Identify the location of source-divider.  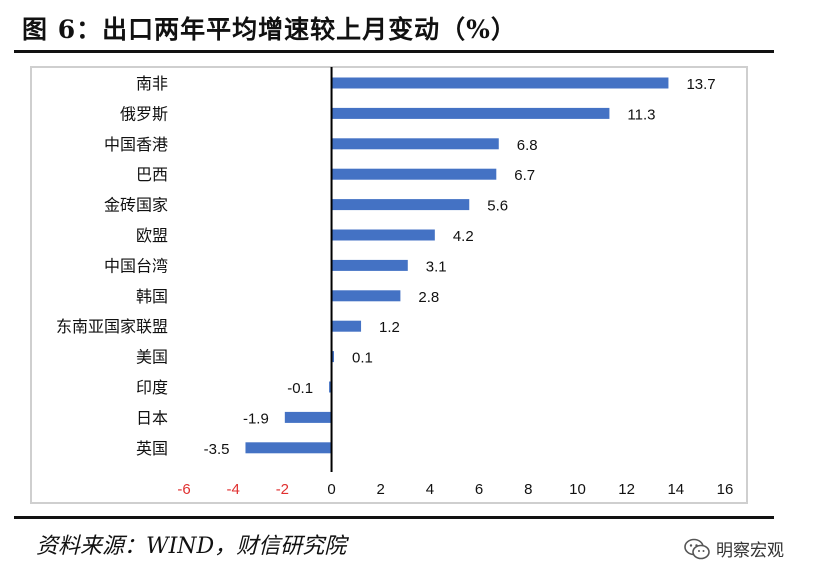
(394, 517).